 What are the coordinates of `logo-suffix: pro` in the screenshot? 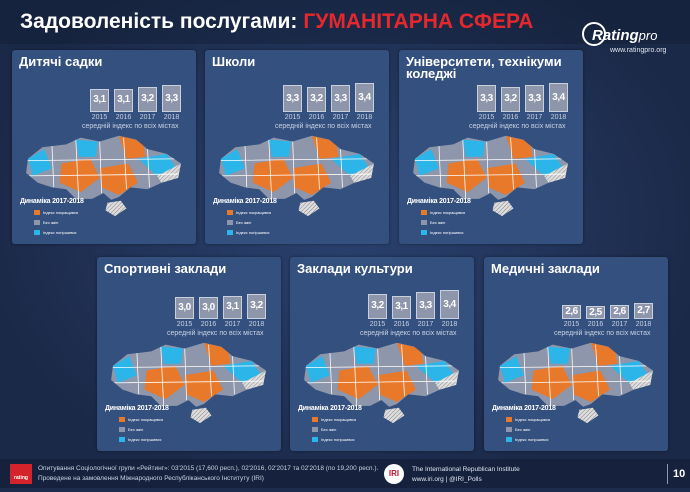 It's located at (648, 35).